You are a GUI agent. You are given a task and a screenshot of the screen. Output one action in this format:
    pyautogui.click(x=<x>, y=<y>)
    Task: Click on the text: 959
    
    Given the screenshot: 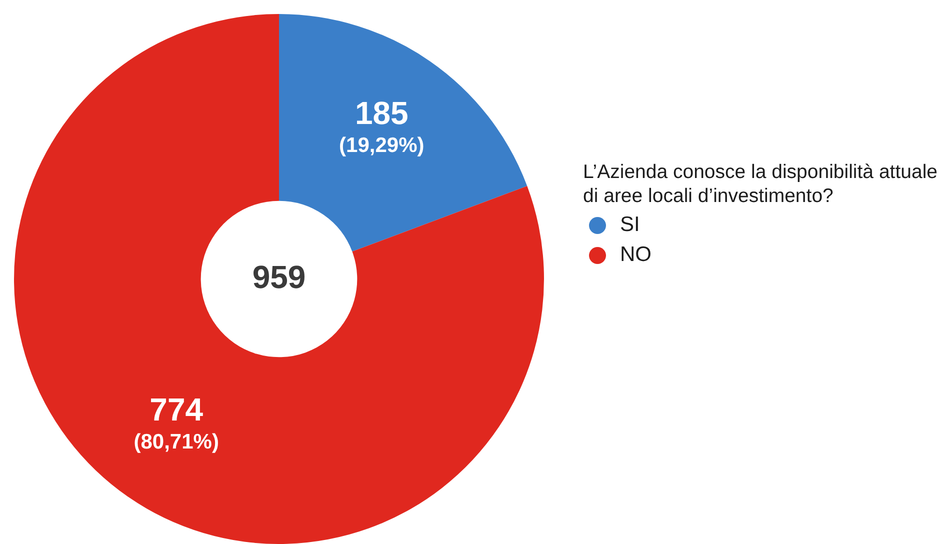 What is the action you would take?
    pyautogui.click(x=279, y=276)
    